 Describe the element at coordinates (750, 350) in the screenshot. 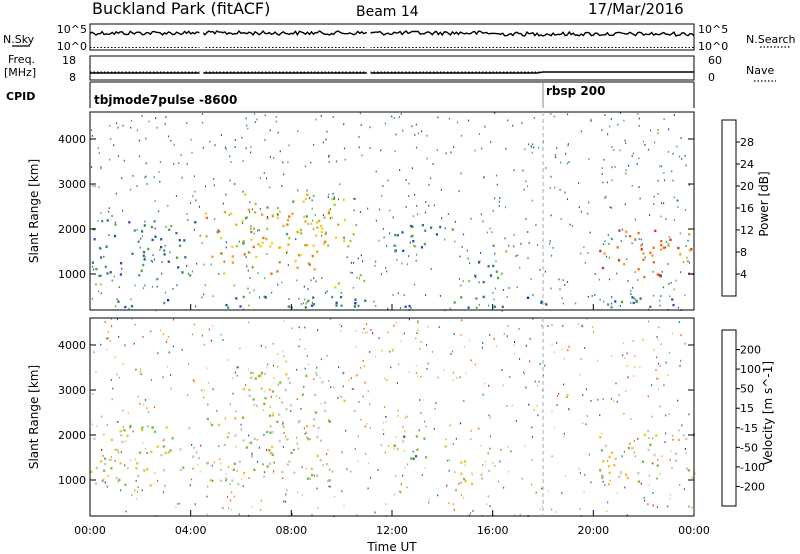

I see `colorbar-tick-label: 200` at that location.